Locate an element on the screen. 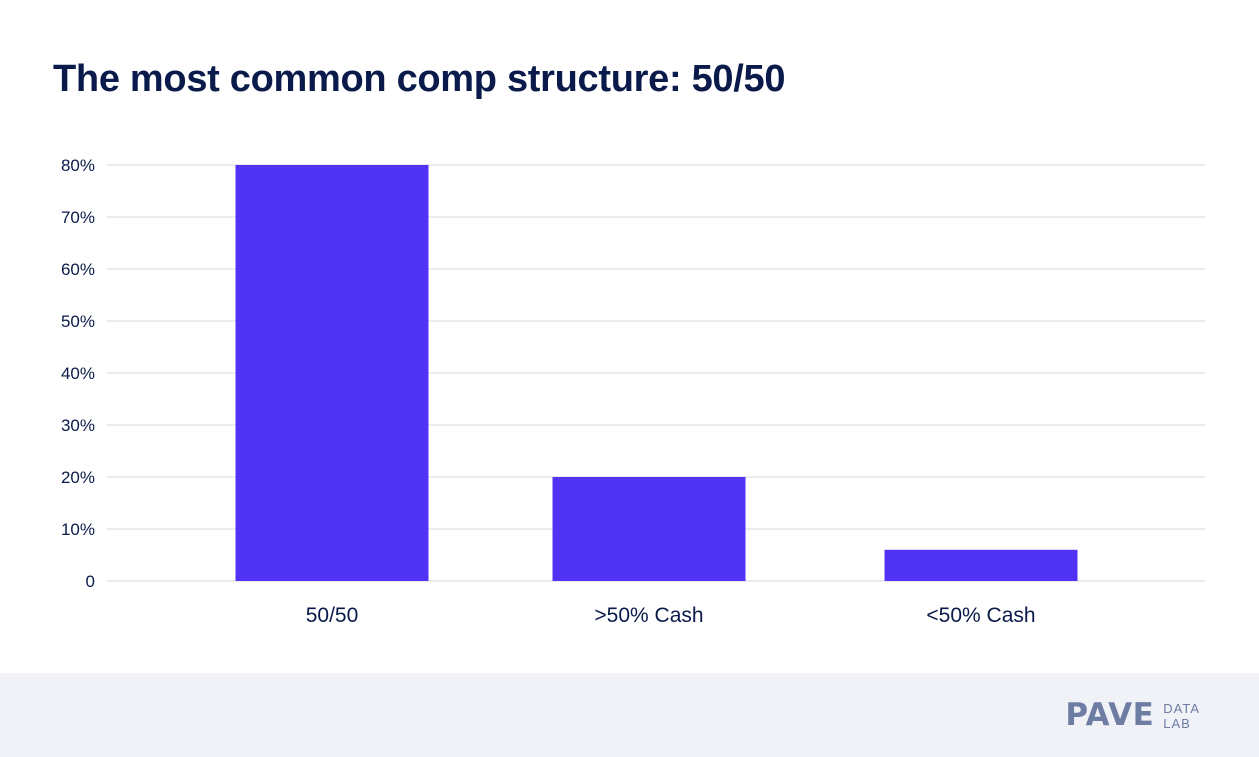  y-tick-label: 30% is located at coordinates (78, 425).